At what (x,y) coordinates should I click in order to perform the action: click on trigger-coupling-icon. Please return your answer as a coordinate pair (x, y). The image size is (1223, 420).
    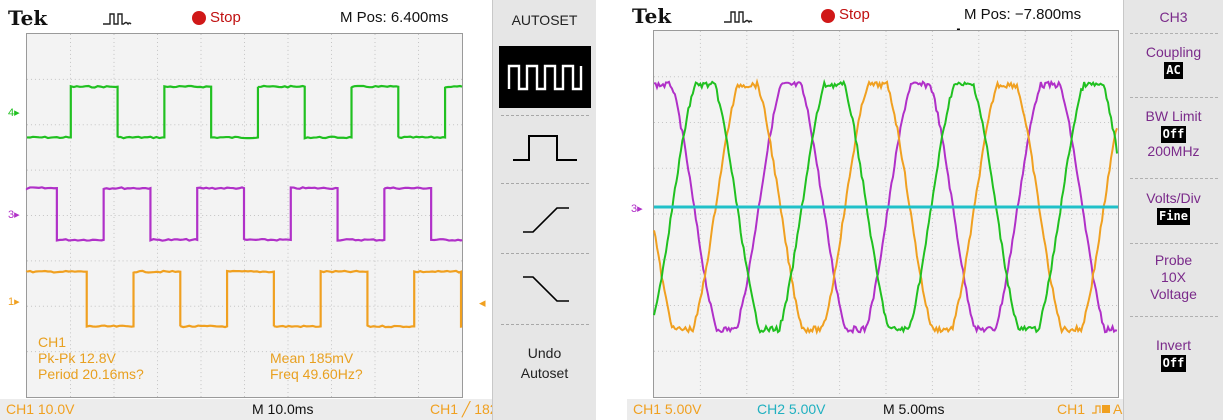
    Looking at the image, I should click on (1101, 409).